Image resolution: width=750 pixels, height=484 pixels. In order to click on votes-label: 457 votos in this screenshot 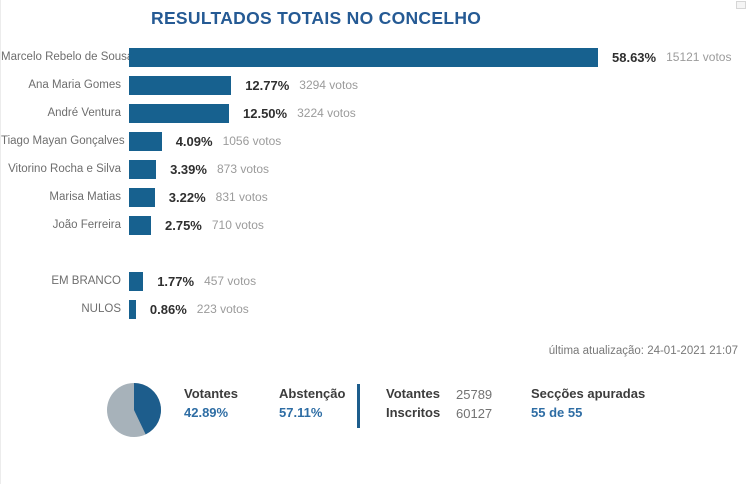, I will do `click(230, 281)`.